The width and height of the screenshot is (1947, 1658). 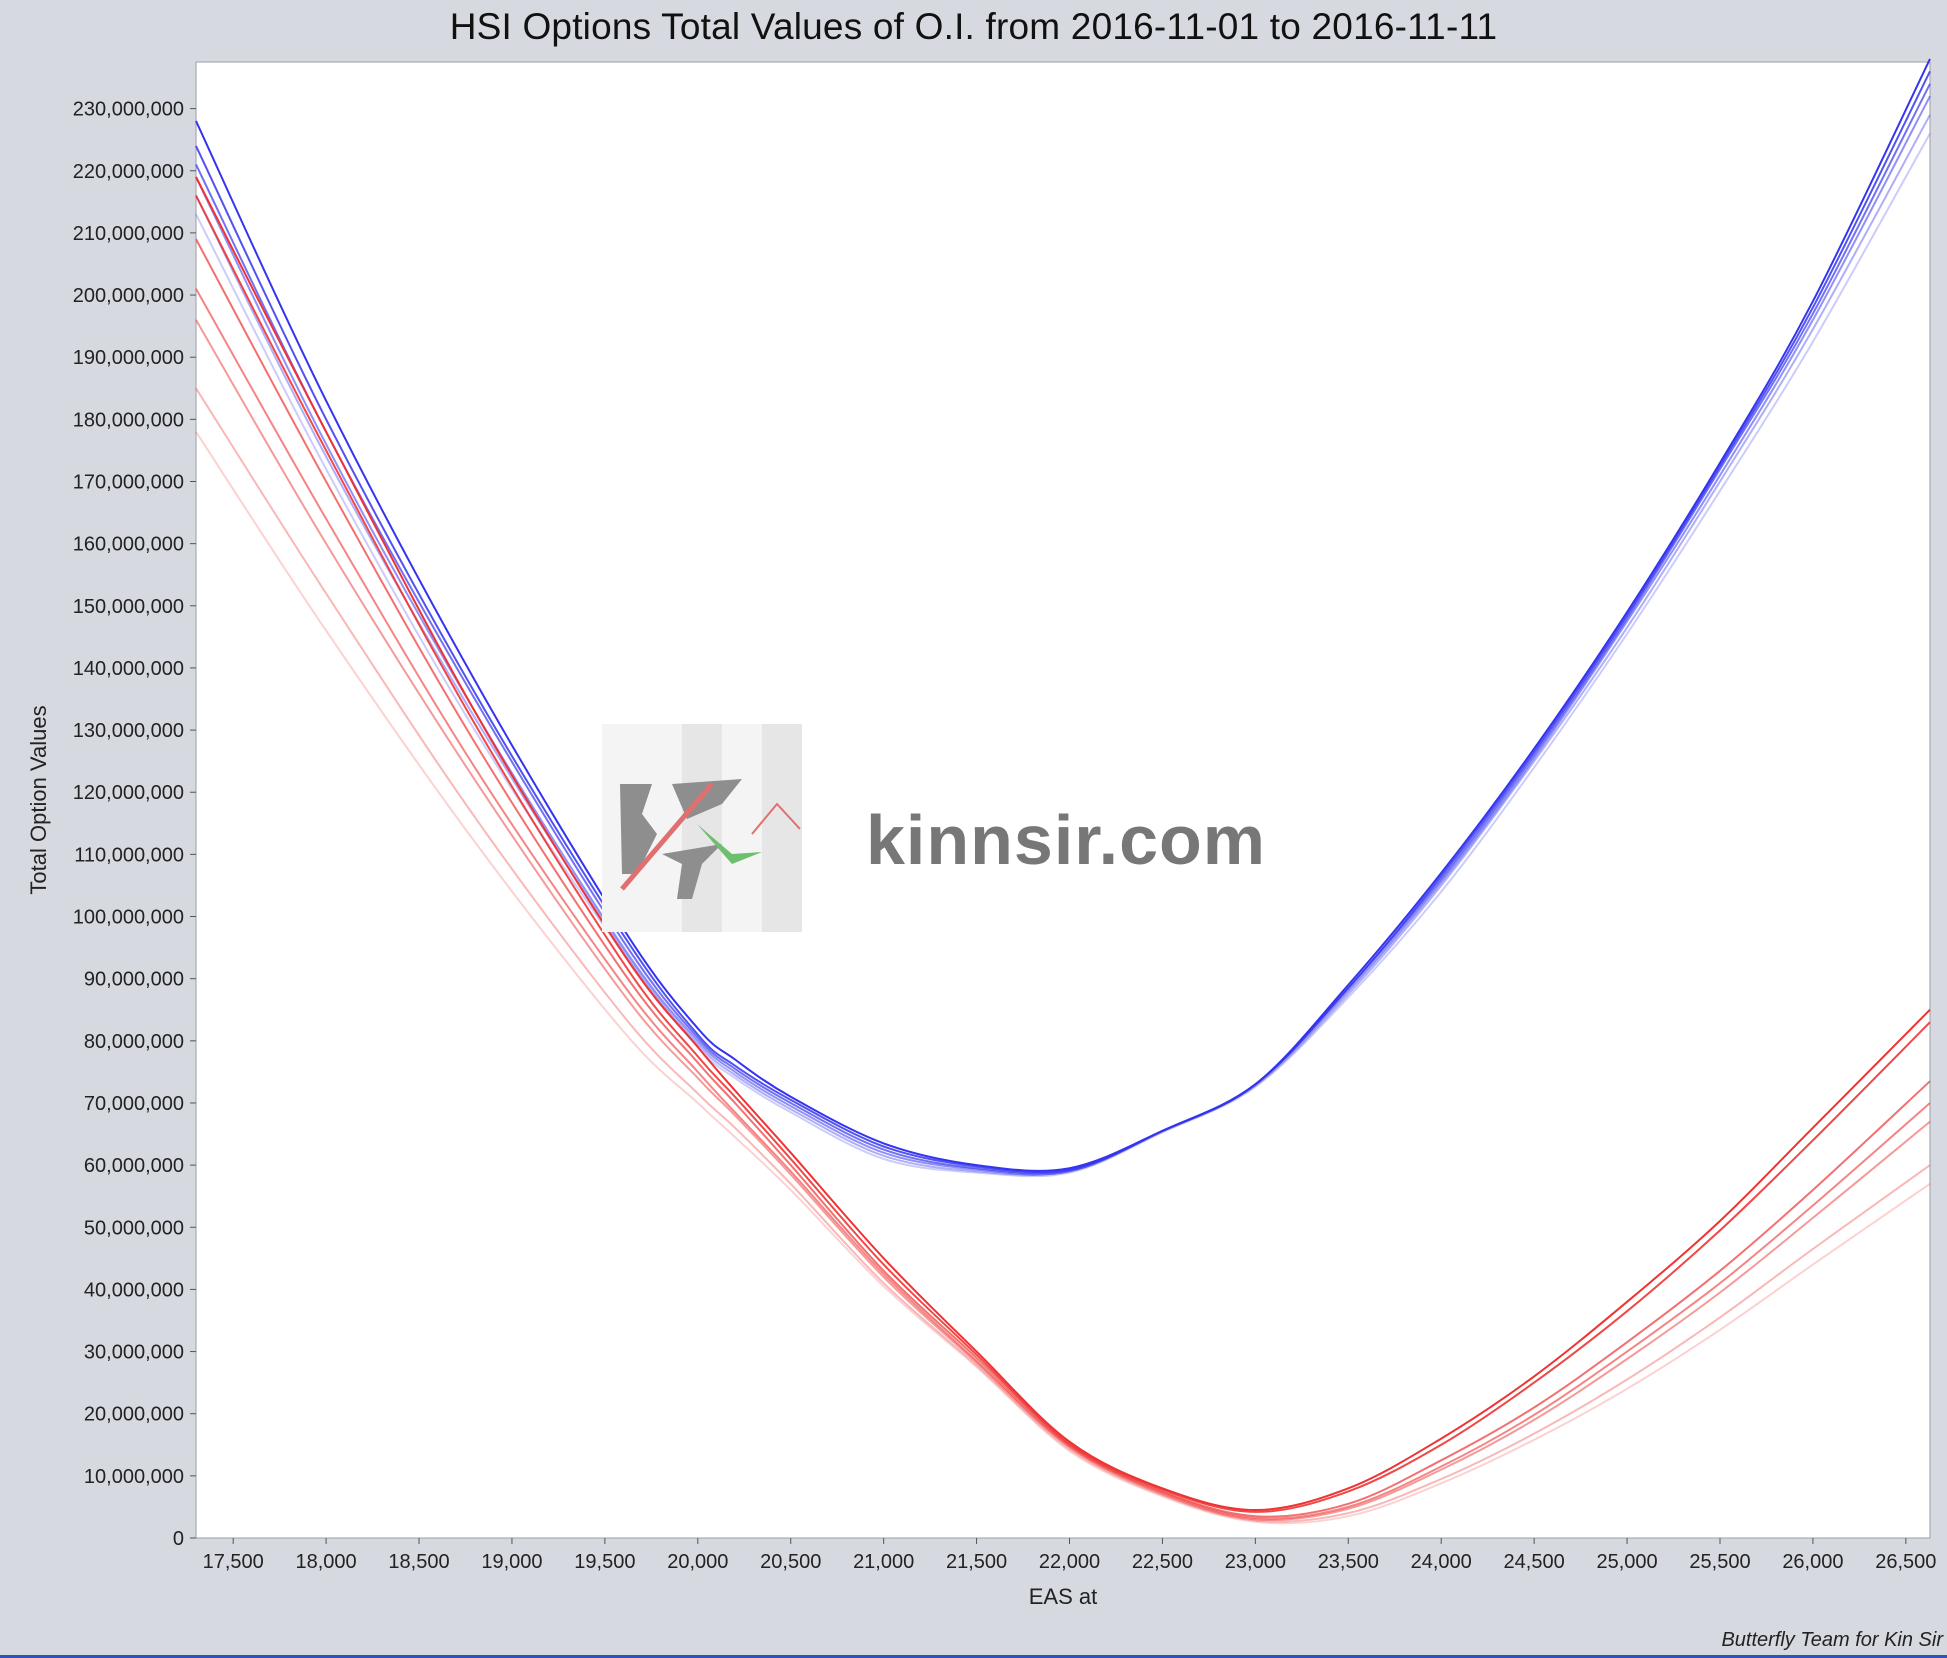 What do you see at coordinates (1719, 1562) in the screenshot?
I see `x-tick-label: 25,500` at bounding box center [1719, 1562].